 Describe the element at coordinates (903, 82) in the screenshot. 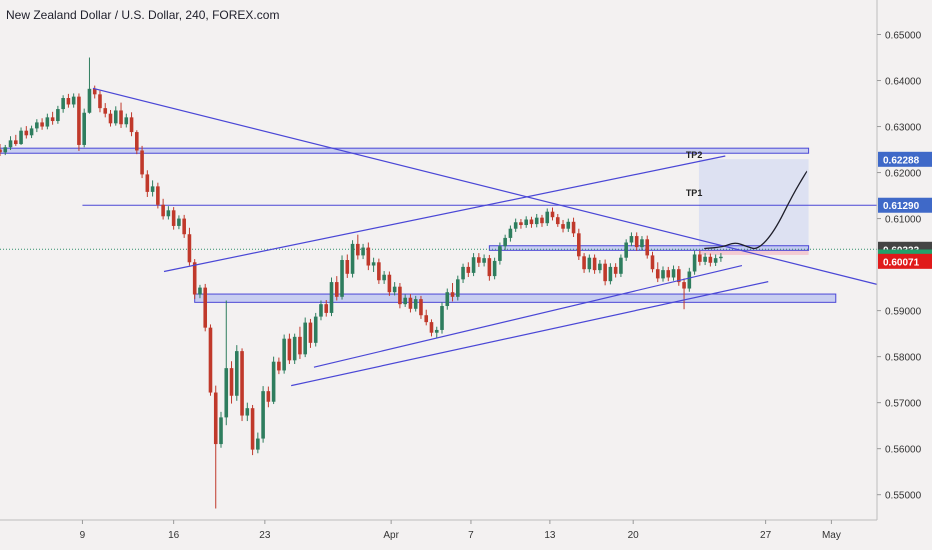

I see `y-tick-label: 0.64000` at that location.